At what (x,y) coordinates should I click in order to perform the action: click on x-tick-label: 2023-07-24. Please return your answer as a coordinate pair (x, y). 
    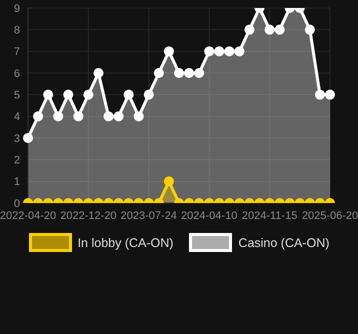
    Looking at the image, I should click on (148, 216).